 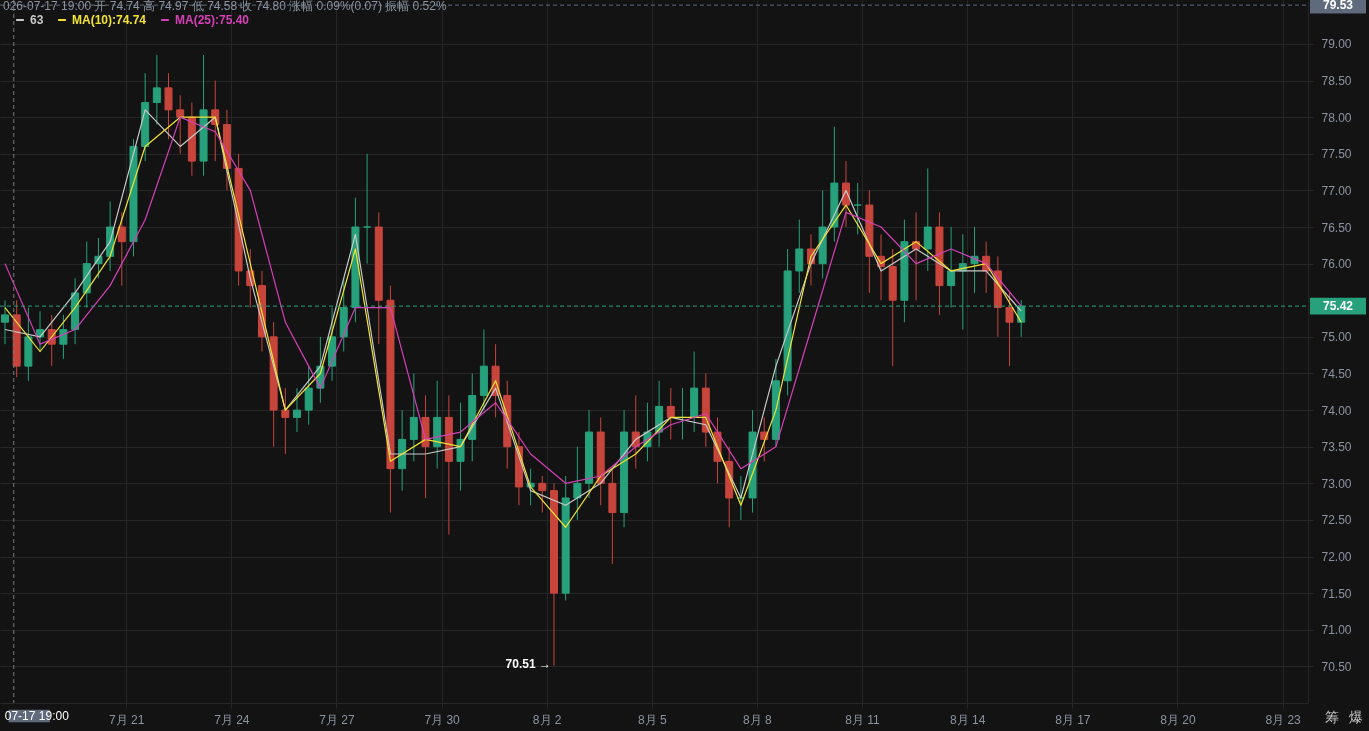 I want to click on x-tick-label: 8月 5, so click(x=652, y=719).